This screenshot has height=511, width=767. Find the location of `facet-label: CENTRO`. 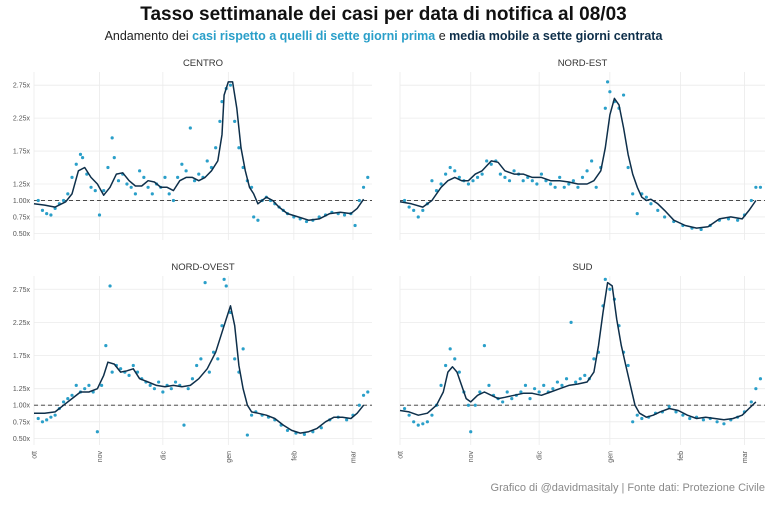

facet-label: CENTRO is located at coordinates (203, 63).